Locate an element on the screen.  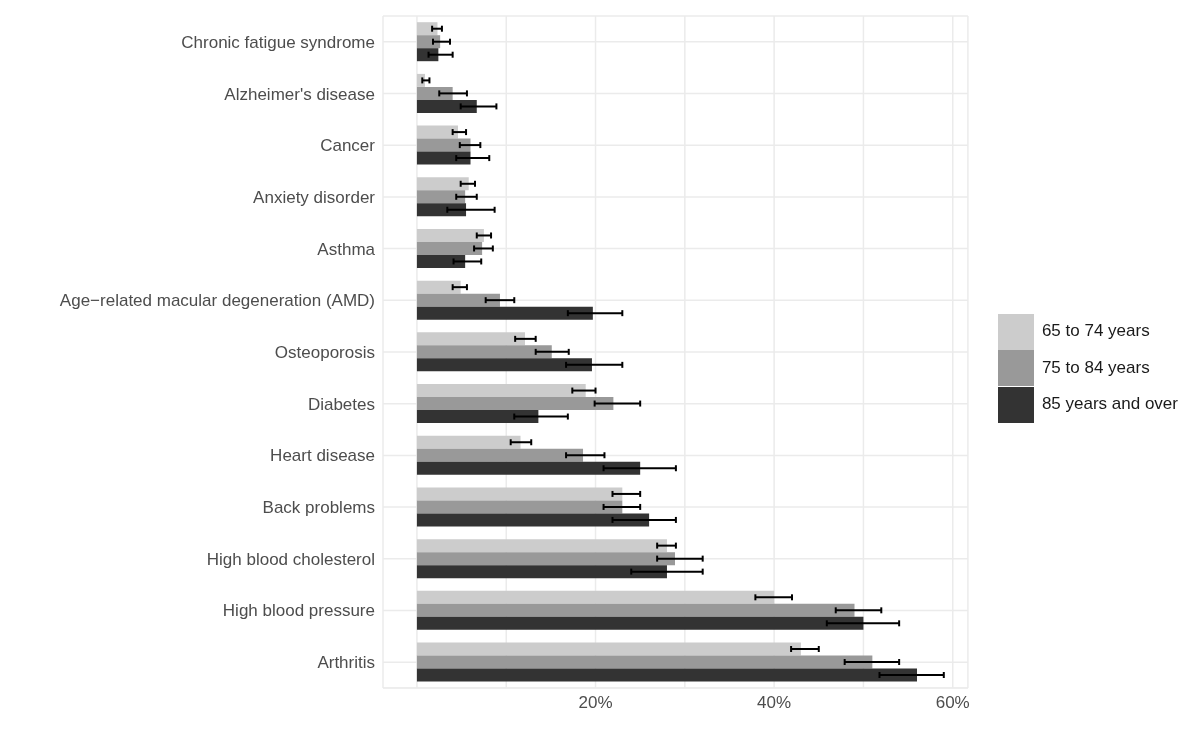
y-tick-label: High blood pressure is located at coordinates (298, 611).